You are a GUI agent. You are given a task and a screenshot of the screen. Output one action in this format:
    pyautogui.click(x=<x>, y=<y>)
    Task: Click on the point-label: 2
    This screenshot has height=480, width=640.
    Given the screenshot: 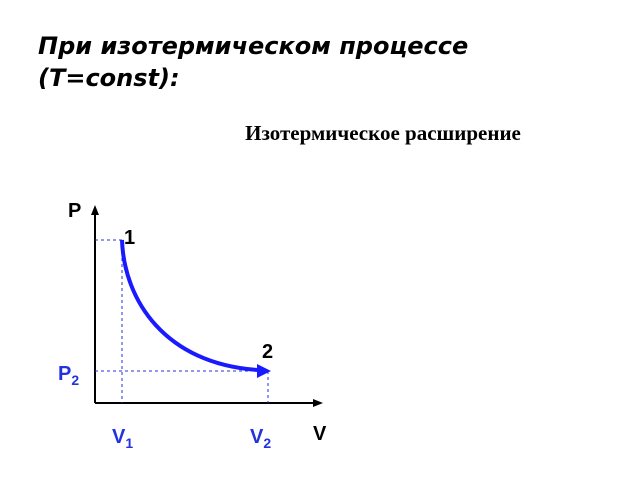 What is the action you would take?
    pyautogui.click(x=267, y=352)
    